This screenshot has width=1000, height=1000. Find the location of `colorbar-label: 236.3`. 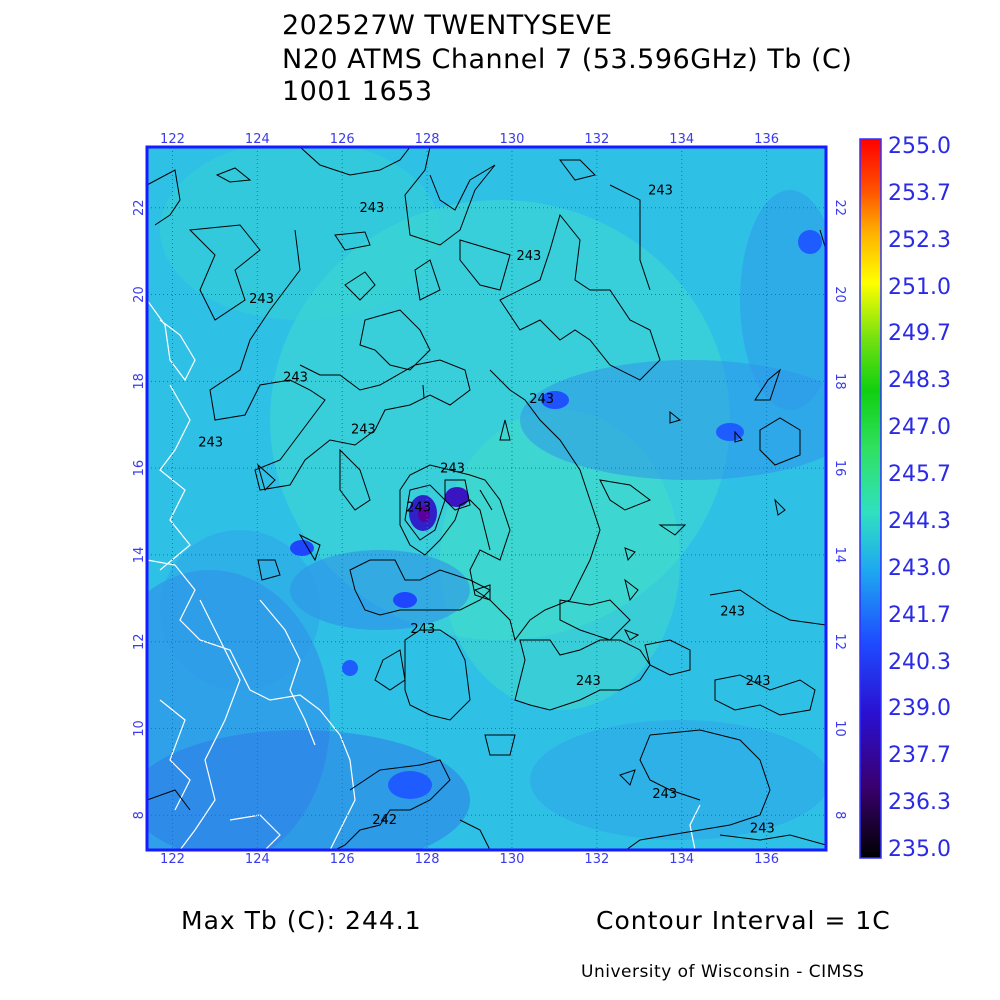

colorbar-label: 236.3 is located at coordinates (919, 803).